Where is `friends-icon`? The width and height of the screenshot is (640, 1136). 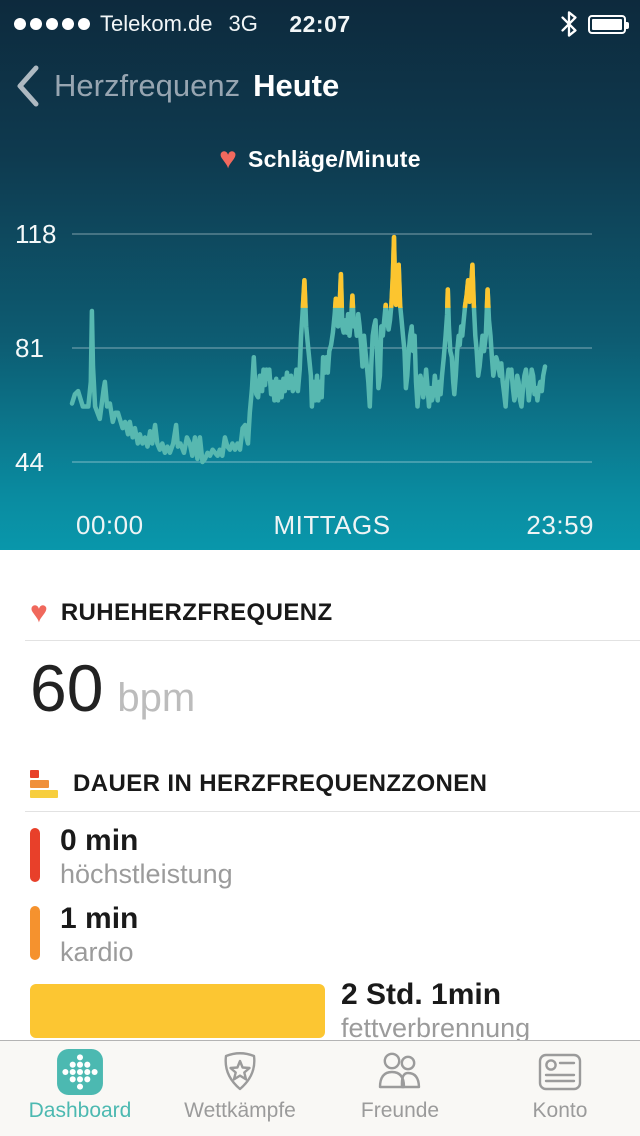
friends-icon is located at coordinates (399, 1070).